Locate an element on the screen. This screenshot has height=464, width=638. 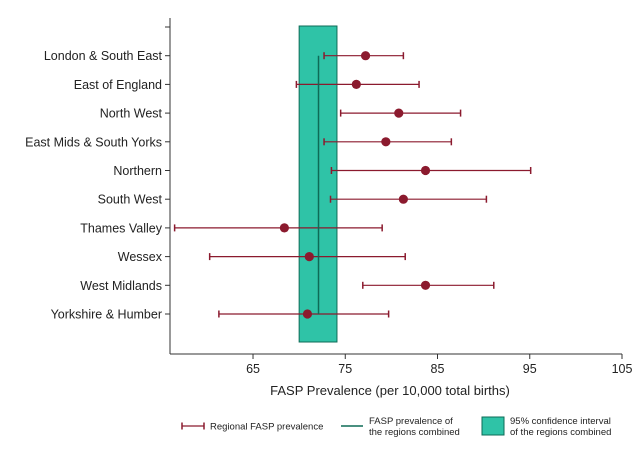
y-tick-label: Northern is located at coordinates (137, 171).